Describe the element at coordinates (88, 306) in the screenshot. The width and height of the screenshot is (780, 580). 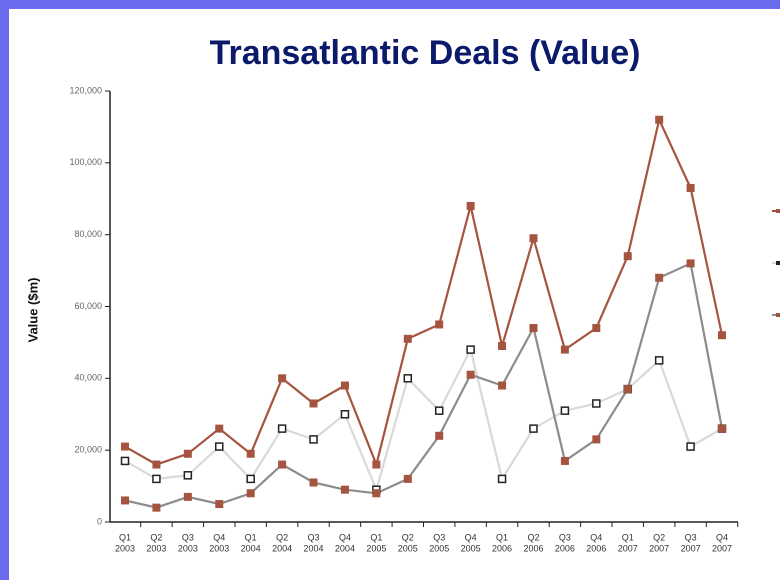
I see `y-tick-label: 60,000` at that location.